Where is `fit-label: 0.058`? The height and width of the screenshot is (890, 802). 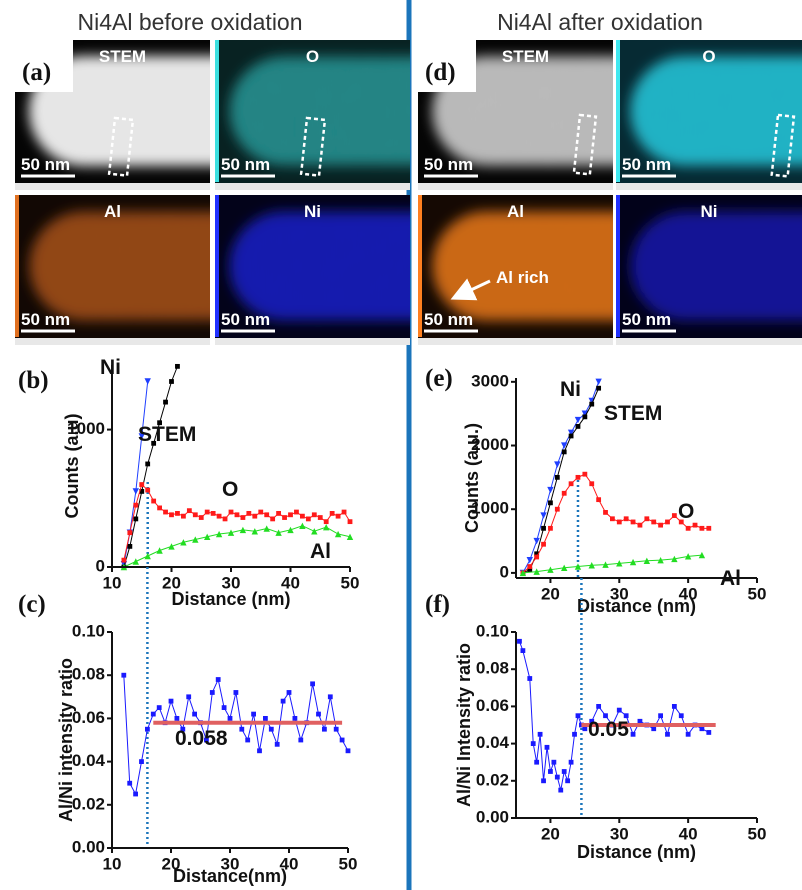 fit-label: 0.058 is located at coordinates (201, 738).